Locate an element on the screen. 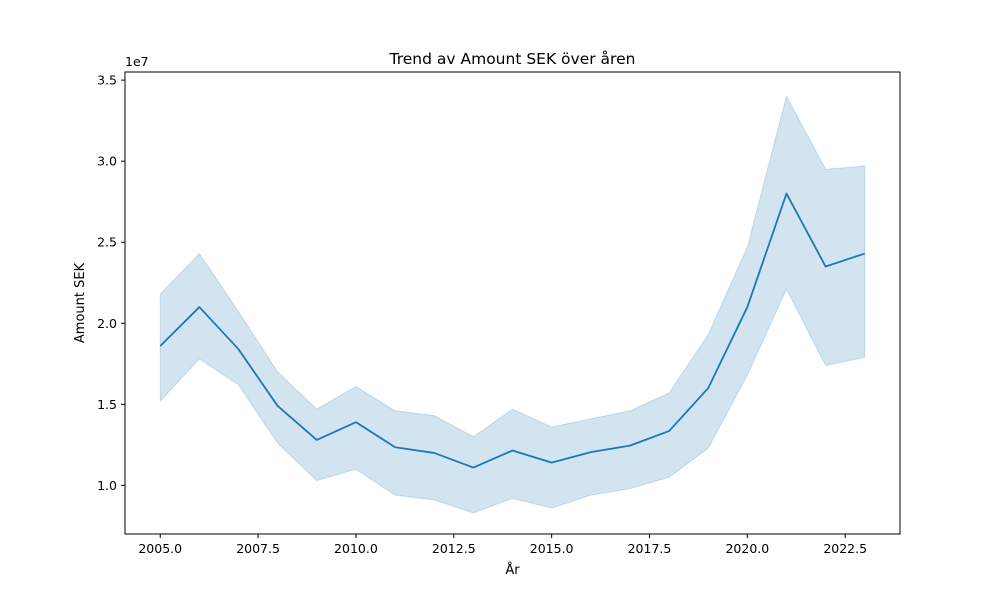 The image size is (1000, 600). x-tick-label: 2007.5 is located at coordinates (258, 548).